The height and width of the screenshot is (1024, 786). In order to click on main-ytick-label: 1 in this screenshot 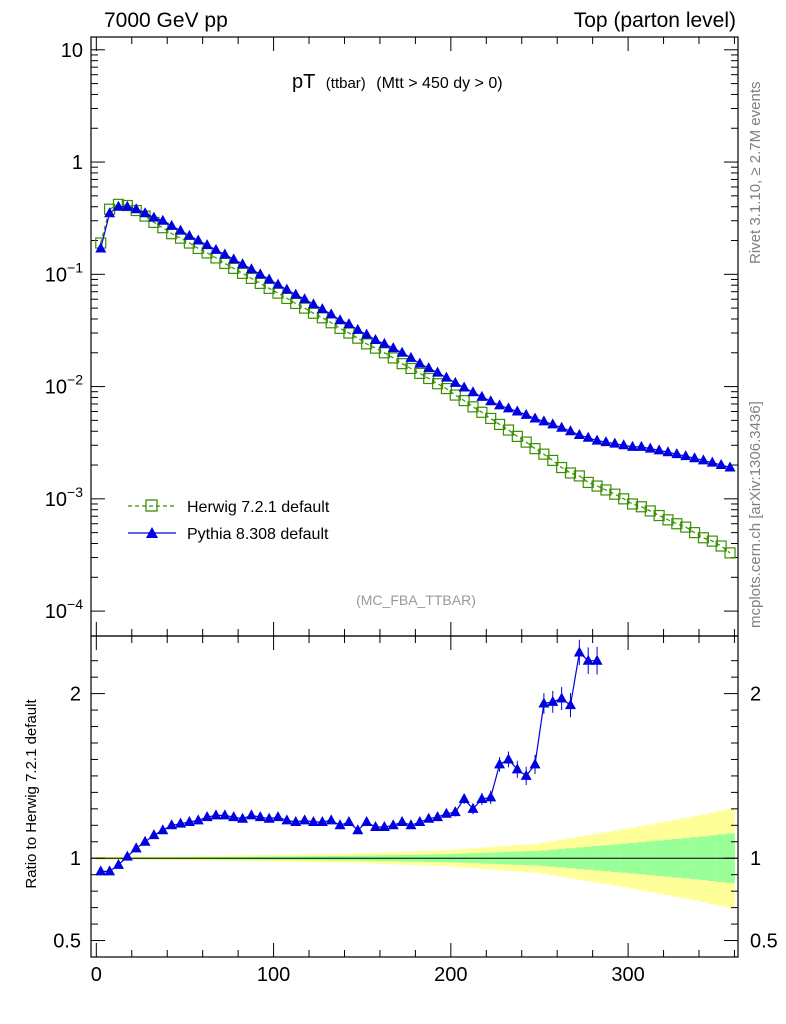, I will do `click(77, 163)`.